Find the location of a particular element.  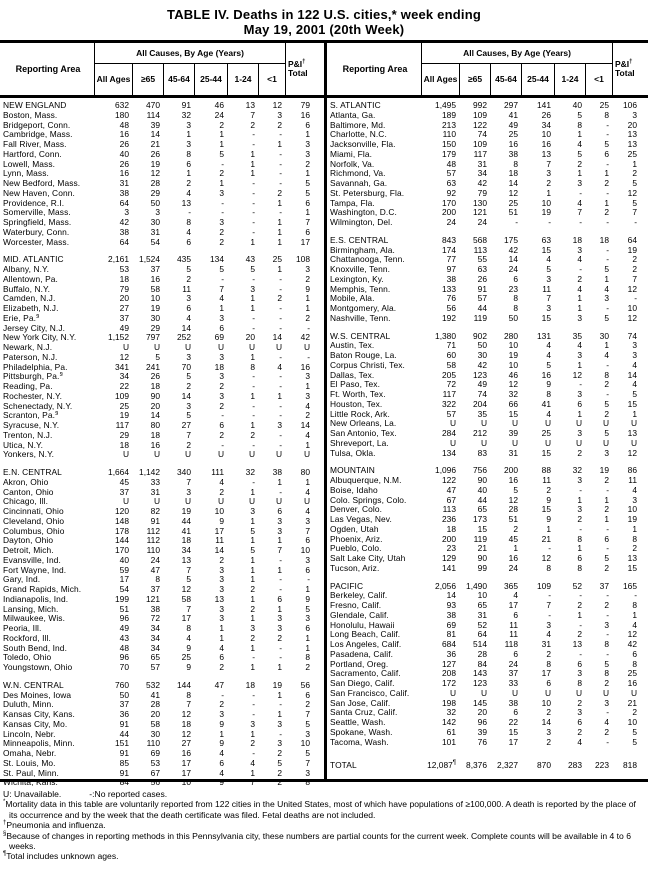

value-cell: 11 is located at coordinates (546, 288).